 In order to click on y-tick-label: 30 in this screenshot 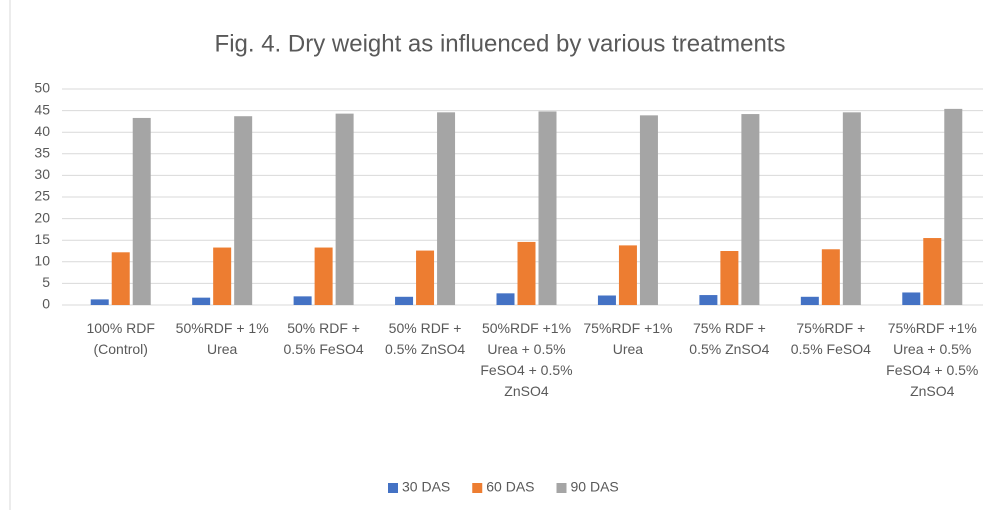, I will do `click(42, 174)`.